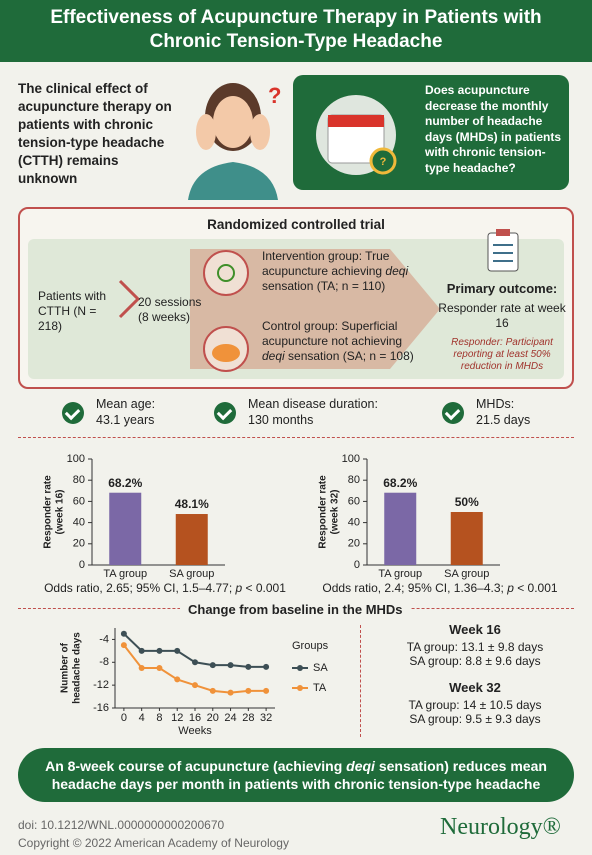 Image resolution: width=592 pixels, height=855 pixels. Describe the element at coordinates (475, 661) in the screenshot. I see `result-row: SA group: 8.8 ± 9.6 days` at that location.